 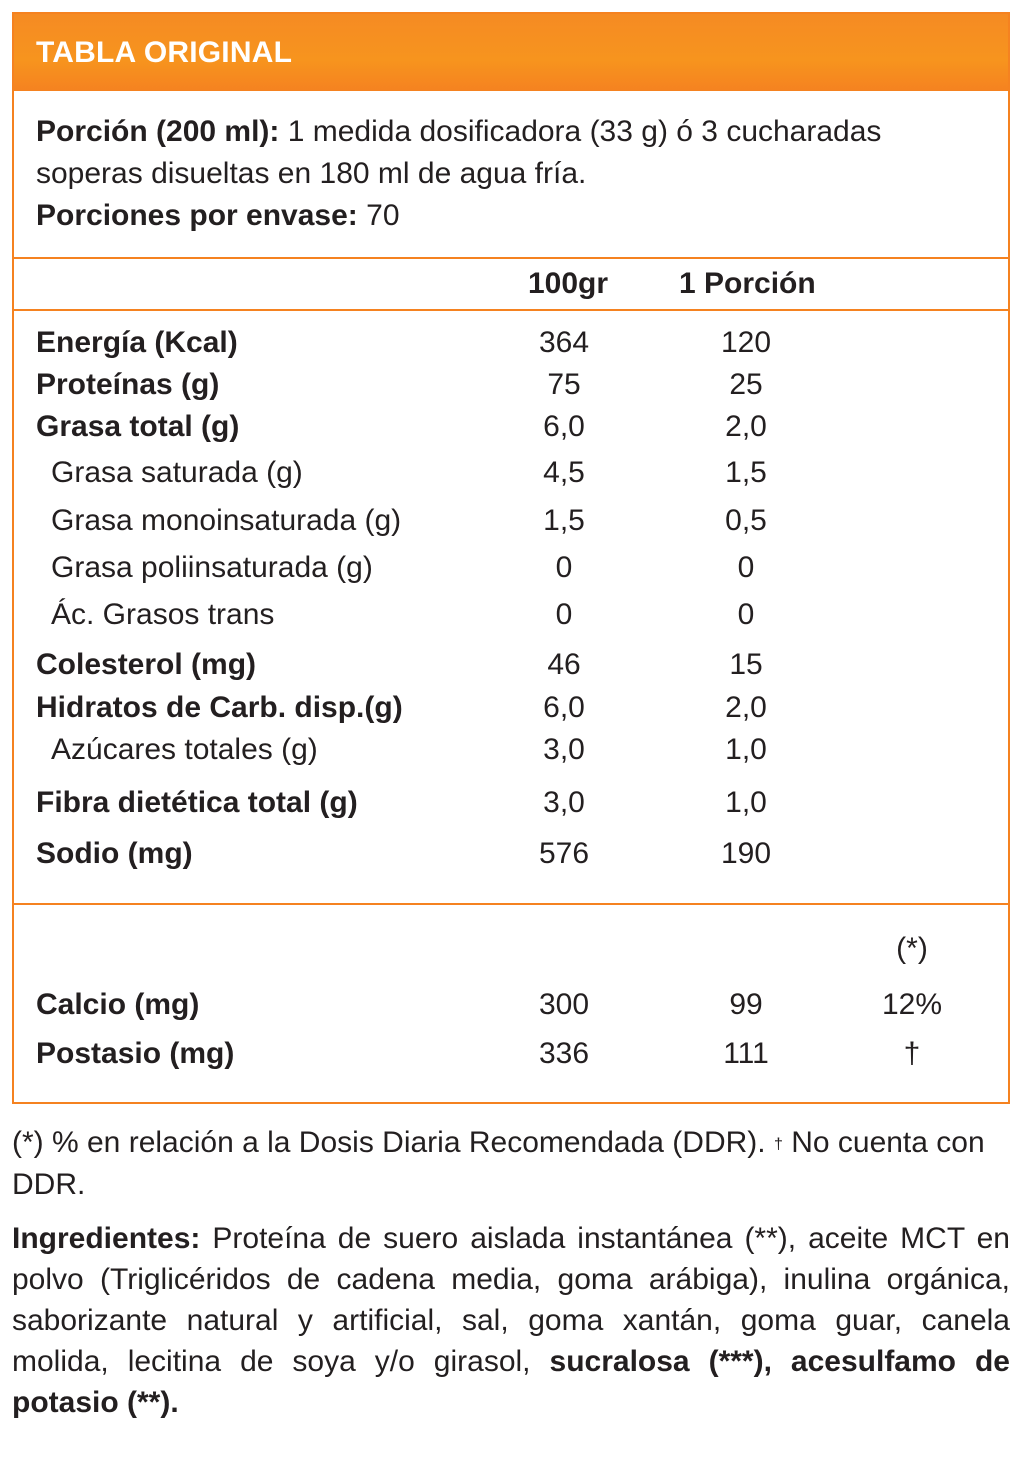 What do you see at coordinates (778, 1144) in the screenshot?
I see `dagger-mark: †` at bounding box center [778, 1144].